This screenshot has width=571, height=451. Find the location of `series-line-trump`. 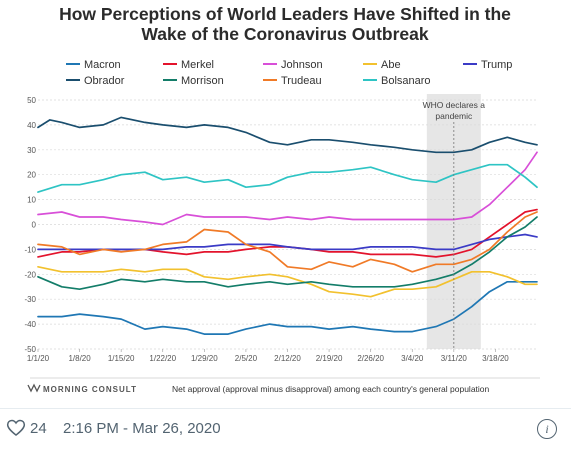

series-line-trump is located at coordinates (287, 242).